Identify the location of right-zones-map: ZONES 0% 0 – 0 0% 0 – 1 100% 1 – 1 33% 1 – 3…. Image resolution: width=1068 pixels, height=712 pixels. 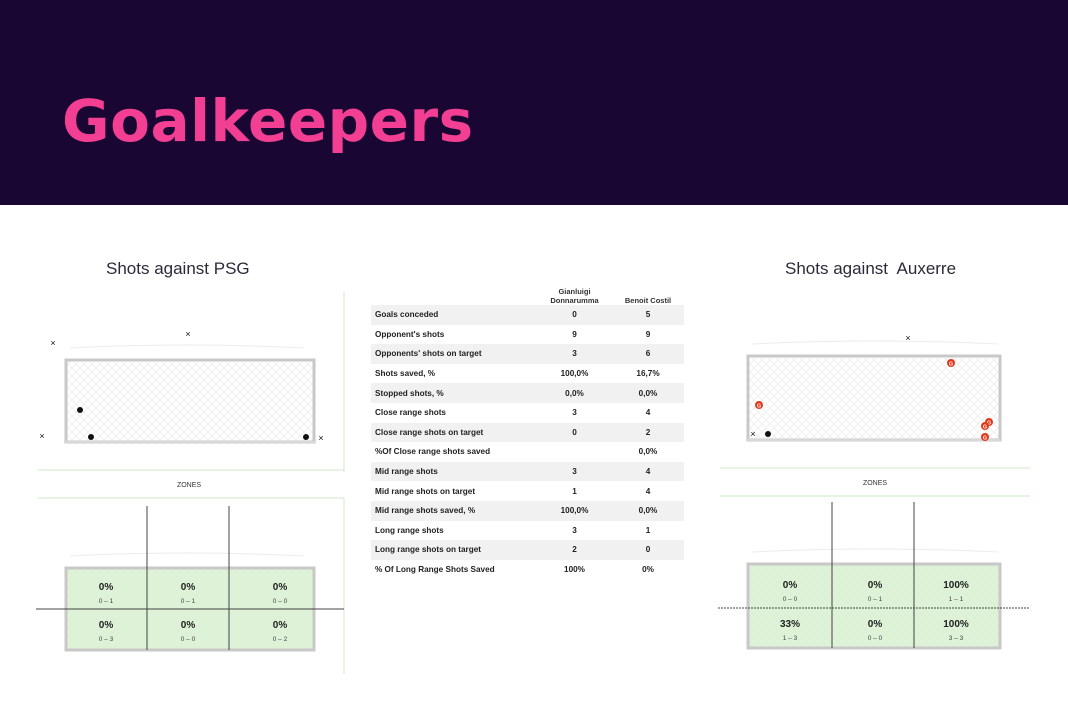
(874, 565).